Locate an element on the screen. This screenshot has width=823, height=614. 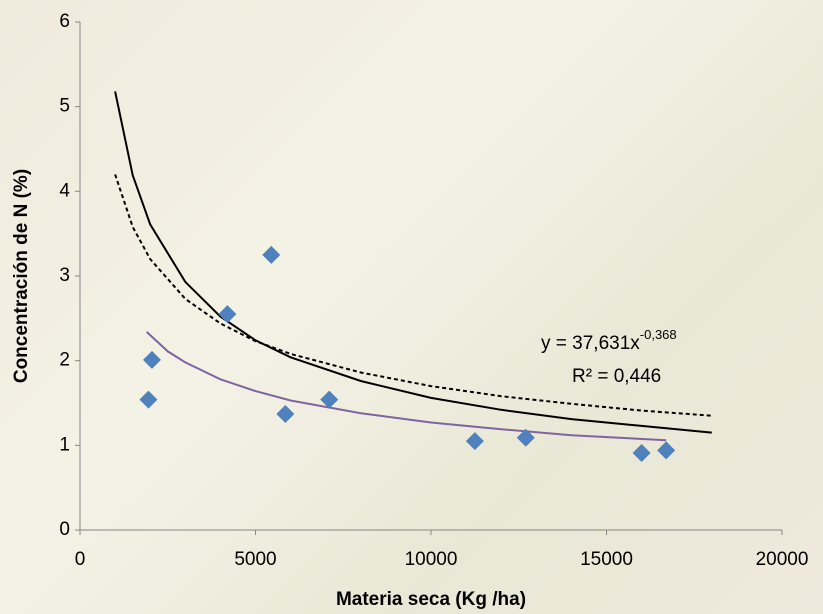
y-tick-label: 2 is located at coordinates (64, 360).